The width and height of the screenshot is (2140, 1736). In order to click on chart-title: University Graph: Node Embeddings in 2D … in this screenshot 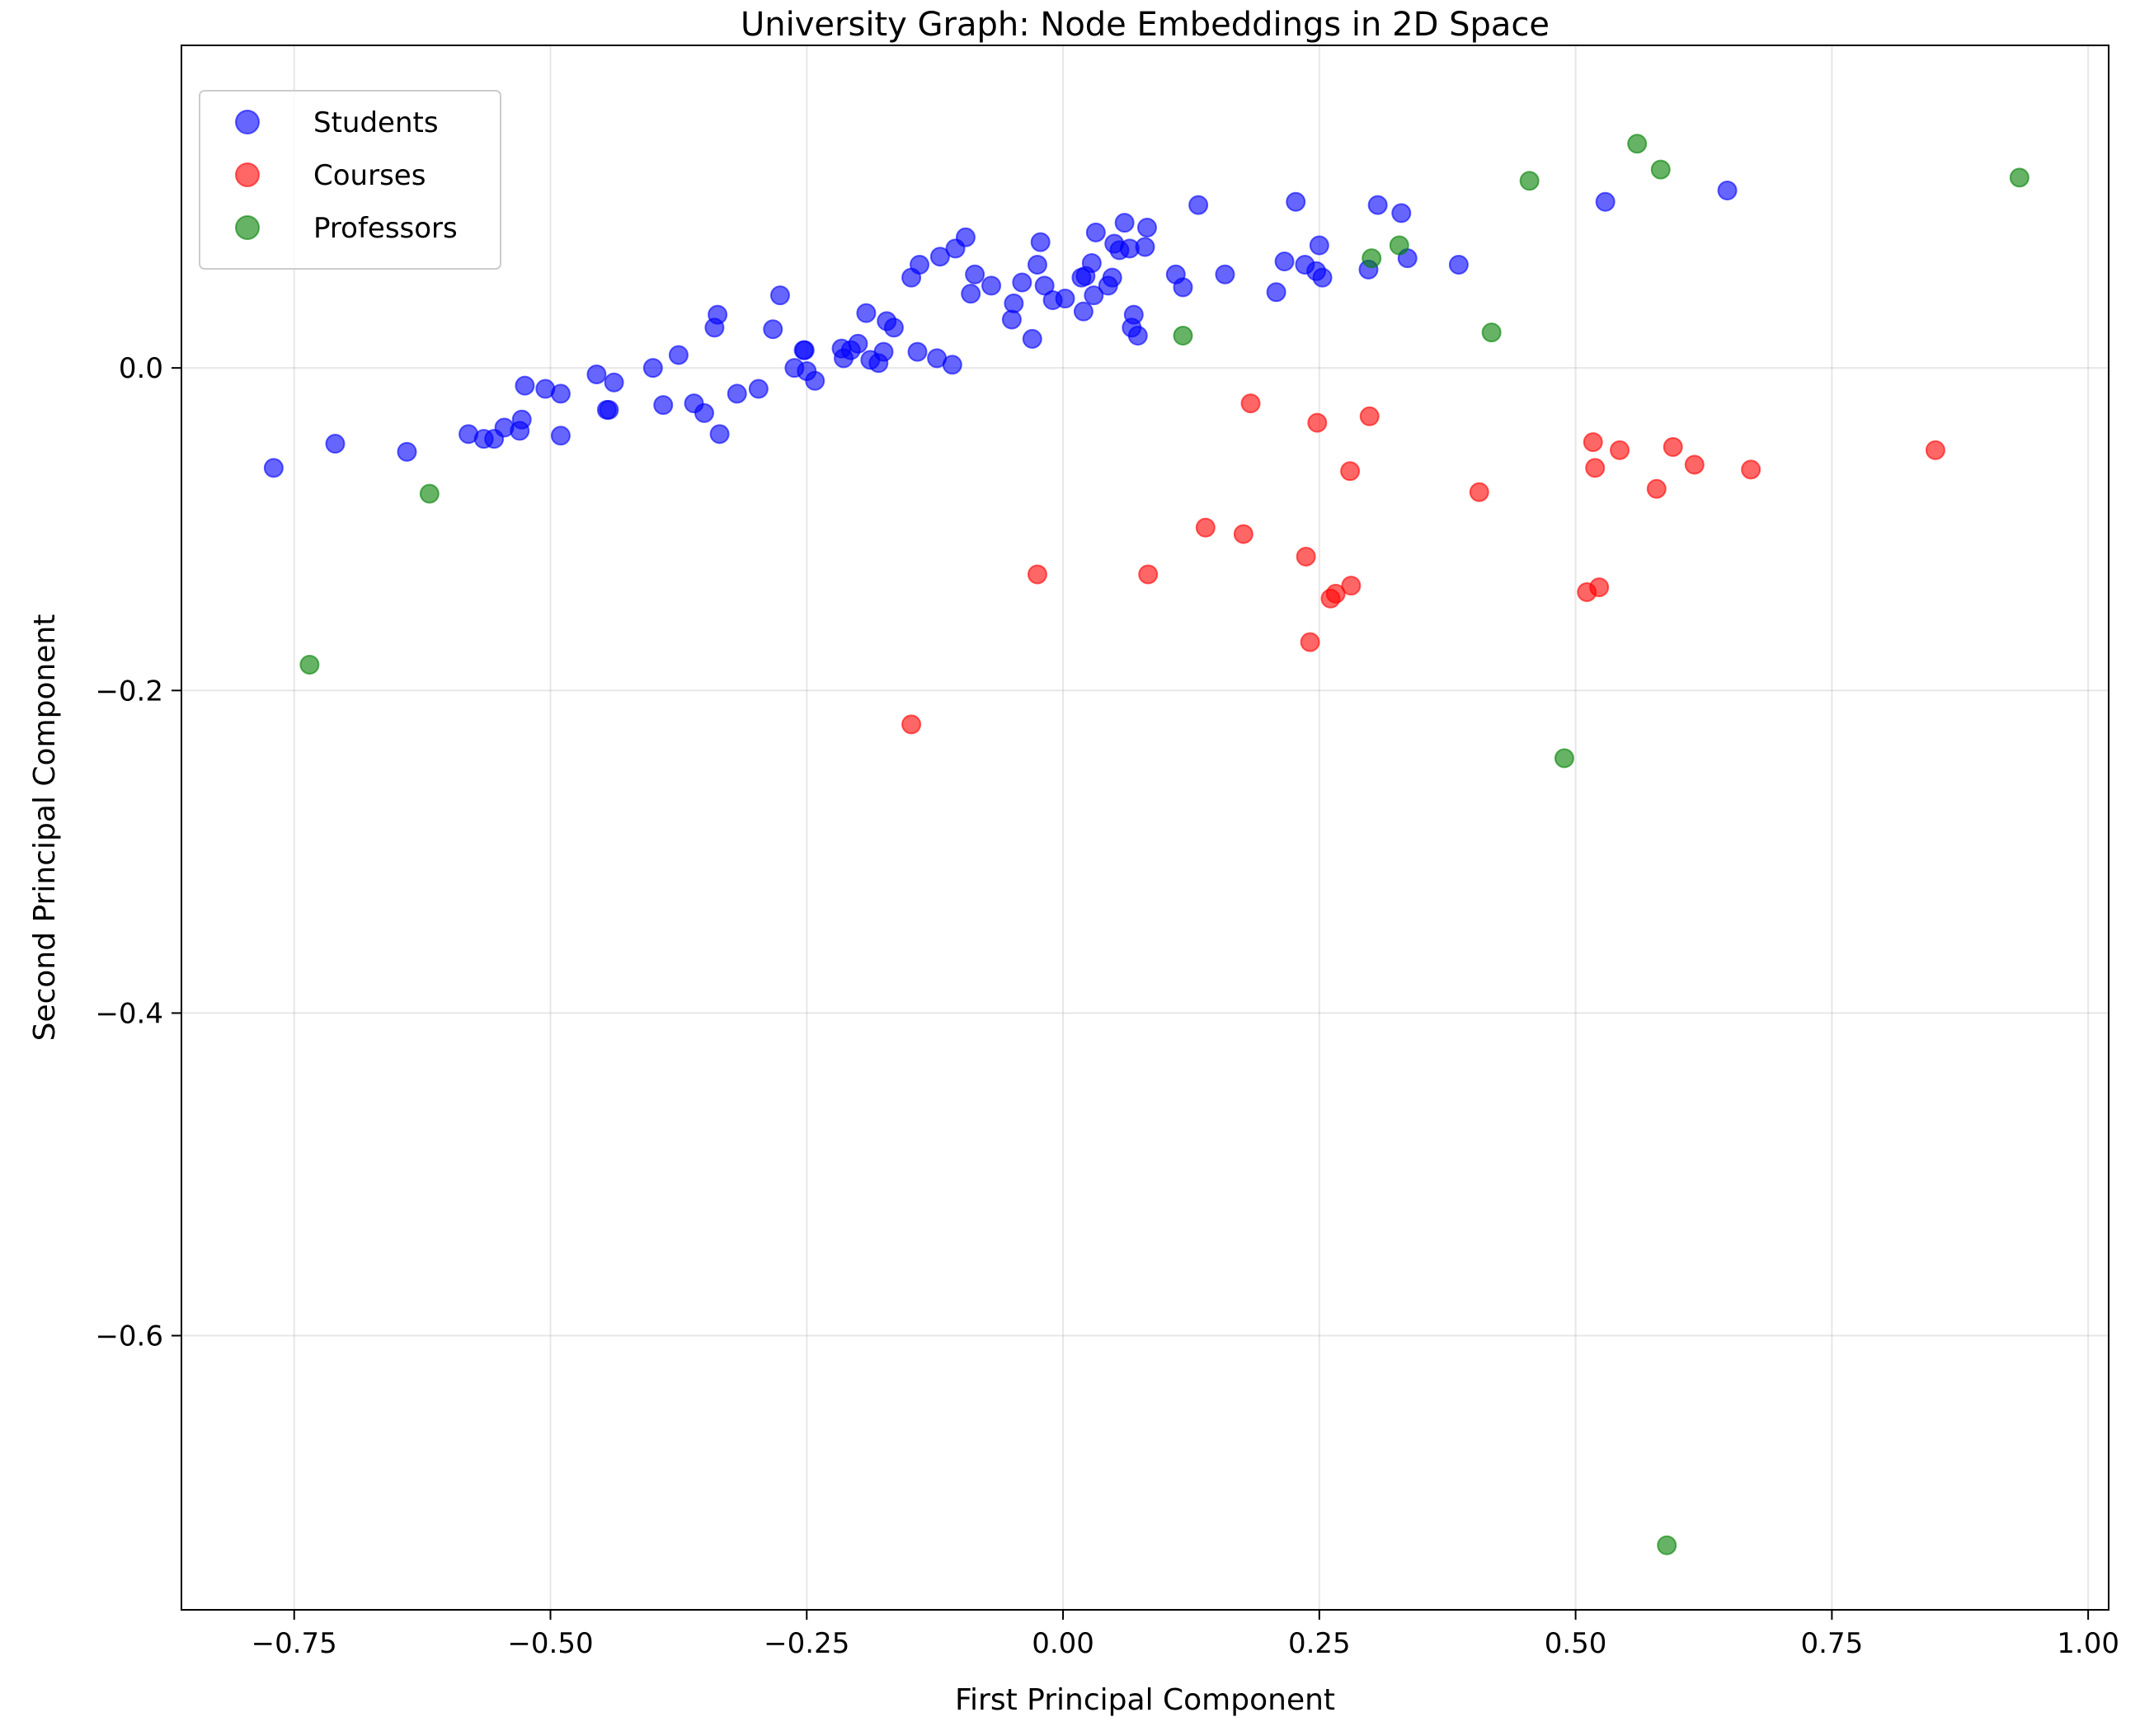, I will do `click(1145, 25)`.